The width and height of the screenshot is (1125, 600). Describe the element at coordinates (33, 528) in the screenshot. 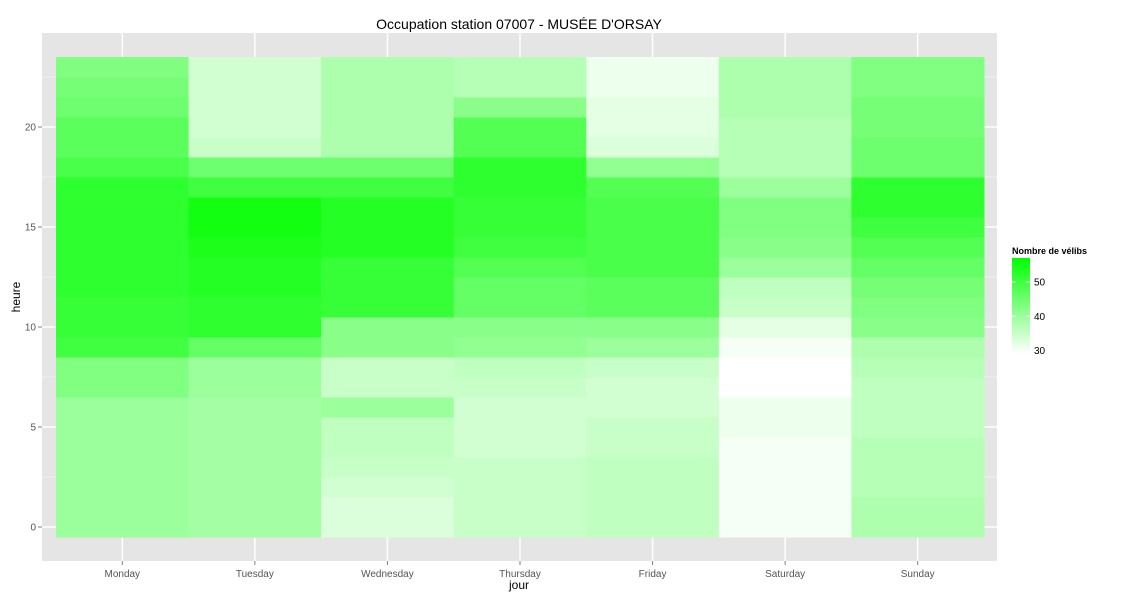

I see `y-tick-label: 0` at that location.